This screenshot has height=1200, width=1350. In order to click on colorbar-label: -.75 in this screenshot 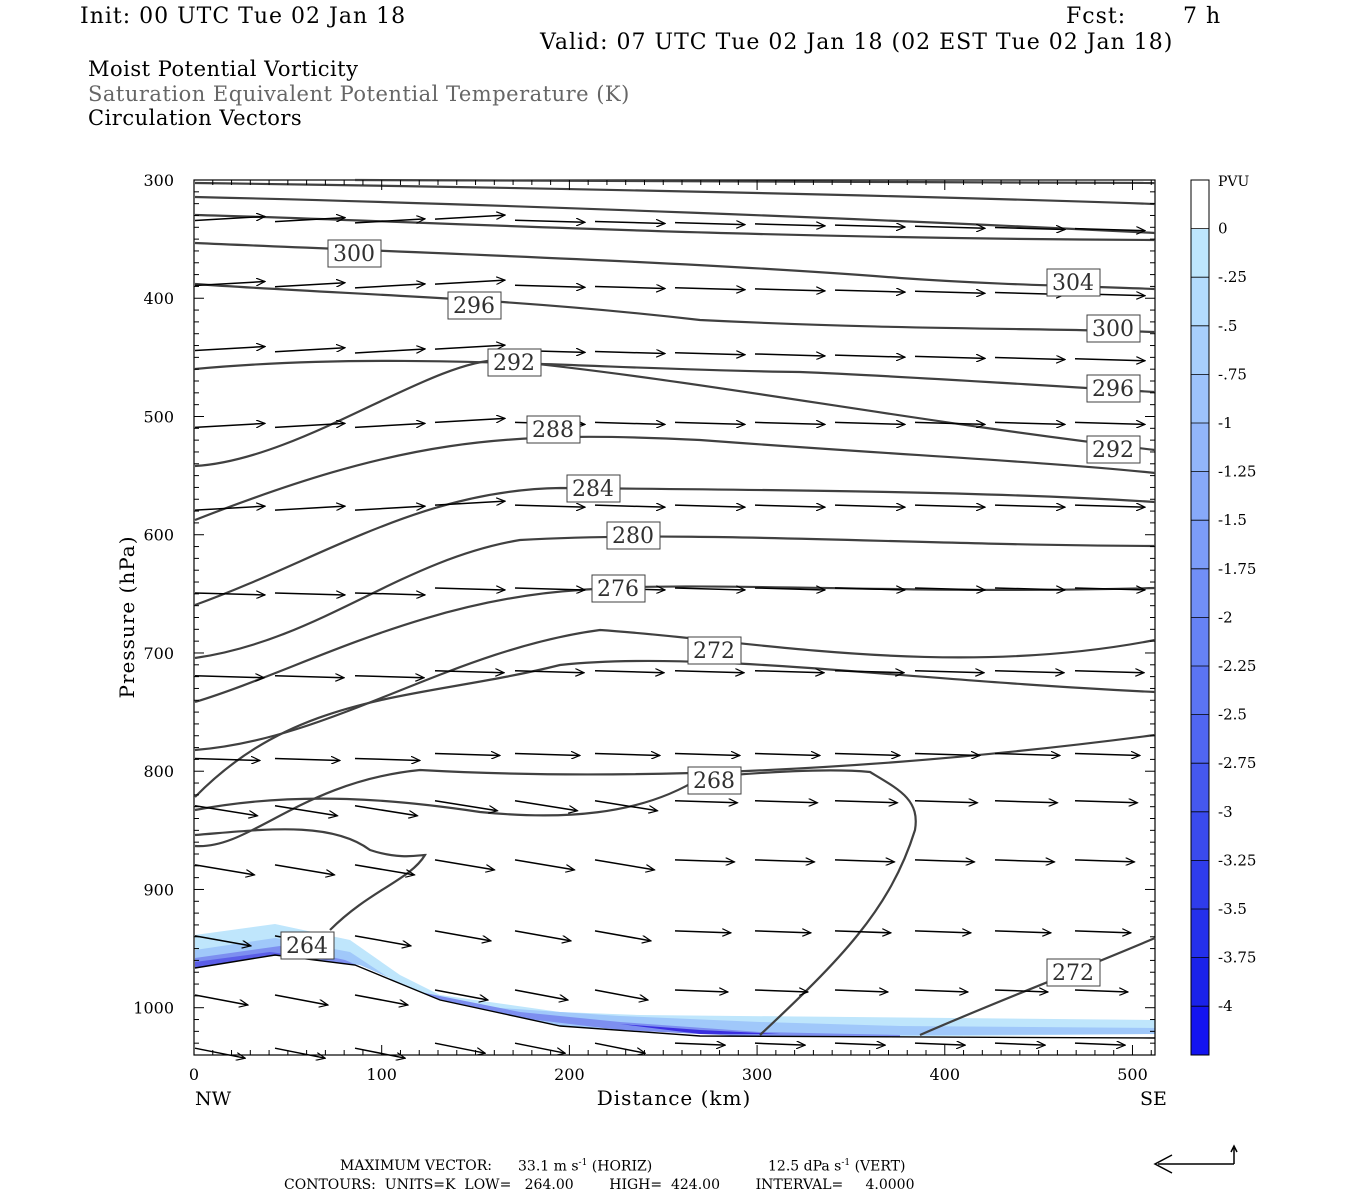, I will do `click(1232, 374)`.